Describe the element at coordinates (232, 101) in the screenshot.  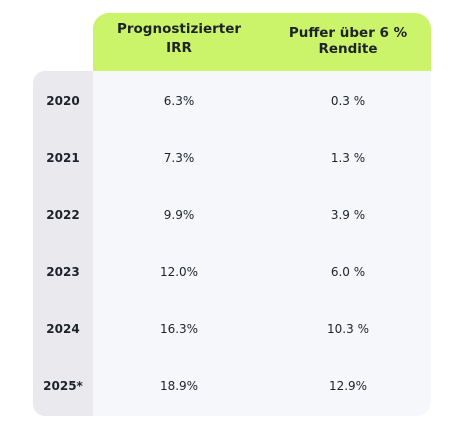
I see `table-row: 2020 6.3% 0.3 %` at that location.